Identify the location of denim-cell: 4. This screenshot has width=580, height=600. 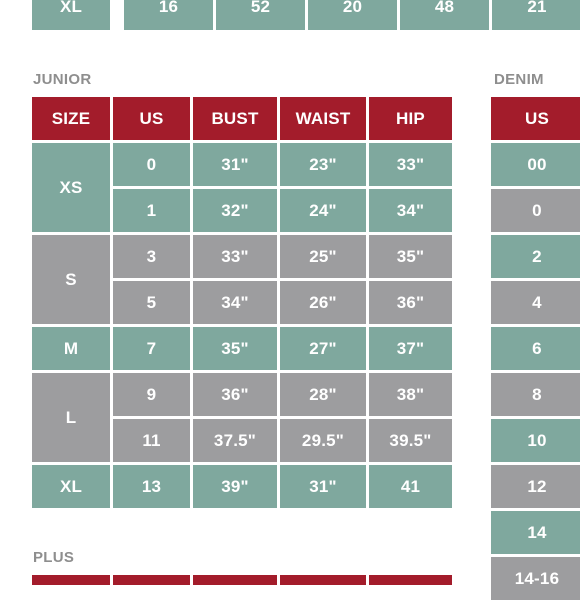
(535, 302).